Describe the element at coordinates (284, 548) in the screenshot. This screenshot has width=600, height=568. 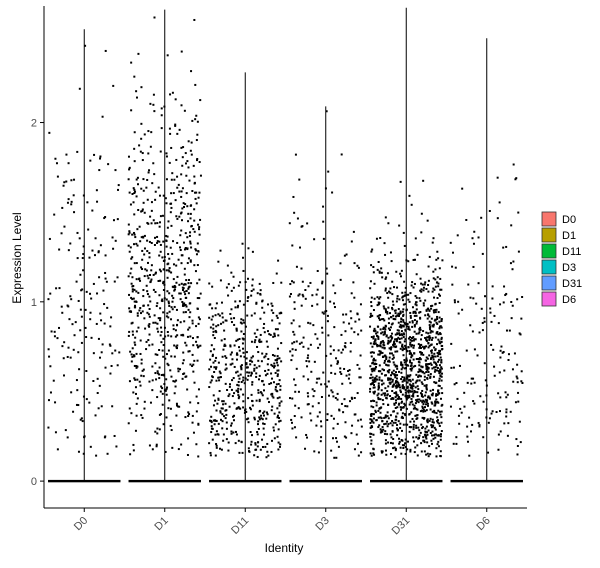
I see `x-axis-title: Identity` at that location.